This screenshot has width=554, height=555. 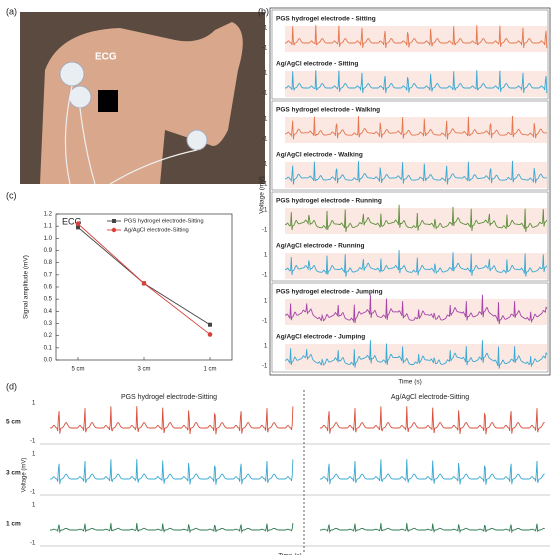 What do you see at coordinates (48, 324) in the screenshot?
I see `y-tick-label: 0.3` at bounding box center [48, 324].